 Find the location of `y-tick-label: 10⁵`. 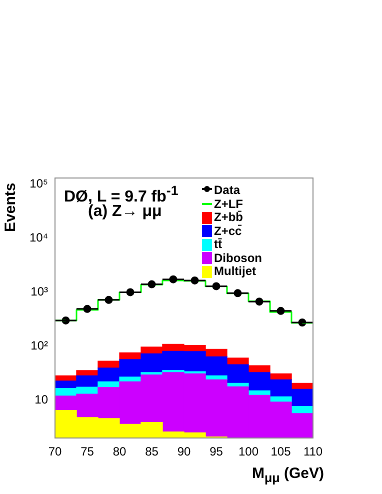

y-tick-label: 10⁵ is located at coordinates (39, 183).